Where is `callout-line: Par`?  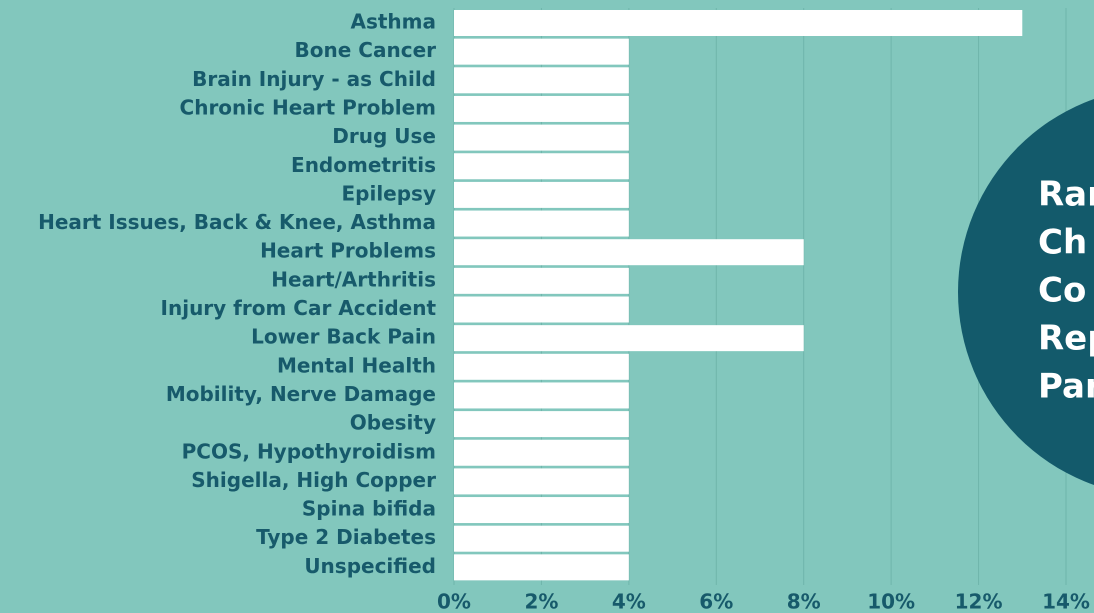 callout-line: Par is located at coordinates (1066, 387).